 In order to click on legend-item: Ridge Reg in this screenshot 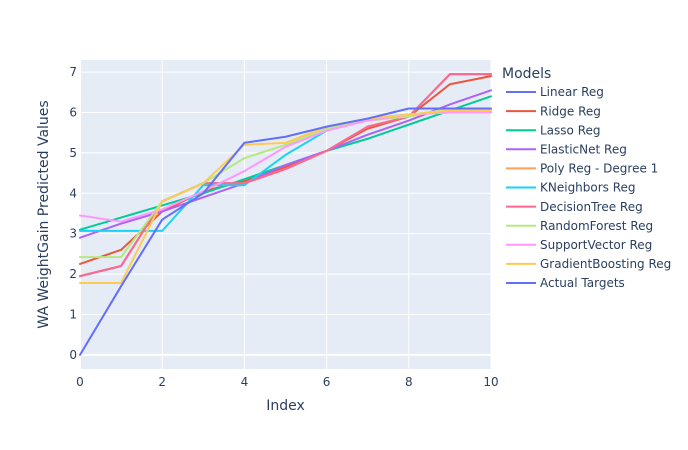, I will do `click(553, 111)`.